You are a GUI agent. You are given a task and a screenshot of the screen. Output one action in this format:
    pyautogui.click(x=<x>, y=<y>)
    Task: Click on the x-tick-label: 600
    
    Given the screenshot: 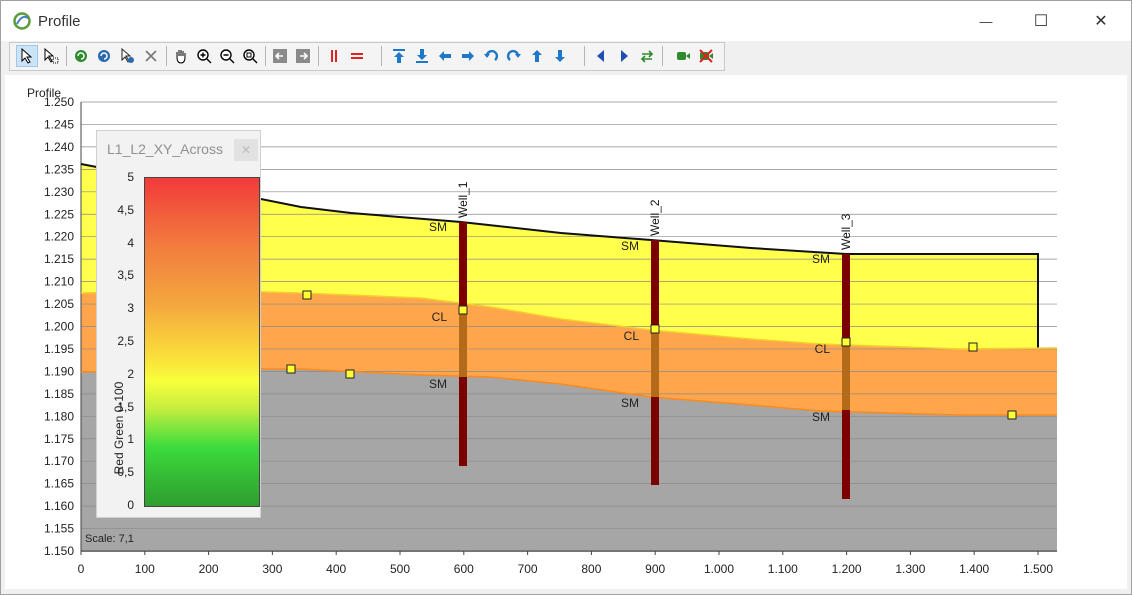 What is the action you would take?
    pyautogui.click(x=464, y=569)
    